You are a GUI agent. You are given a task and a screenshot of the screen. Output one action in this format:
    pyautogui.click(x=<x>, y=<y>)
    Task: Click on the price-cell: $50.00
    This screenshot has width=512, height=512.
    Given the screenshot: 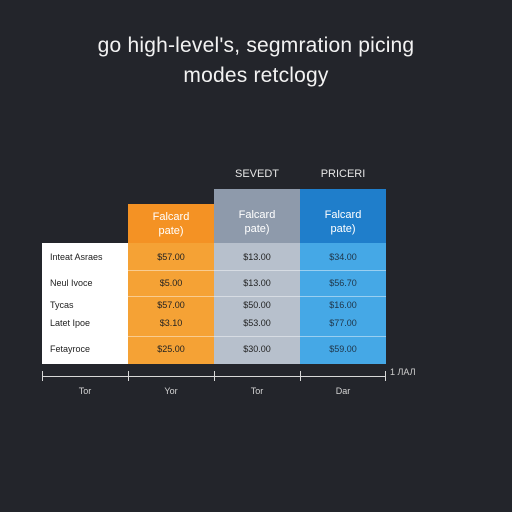 What is the action you would take?
    pyautogui.click(x=257, y=305)
    